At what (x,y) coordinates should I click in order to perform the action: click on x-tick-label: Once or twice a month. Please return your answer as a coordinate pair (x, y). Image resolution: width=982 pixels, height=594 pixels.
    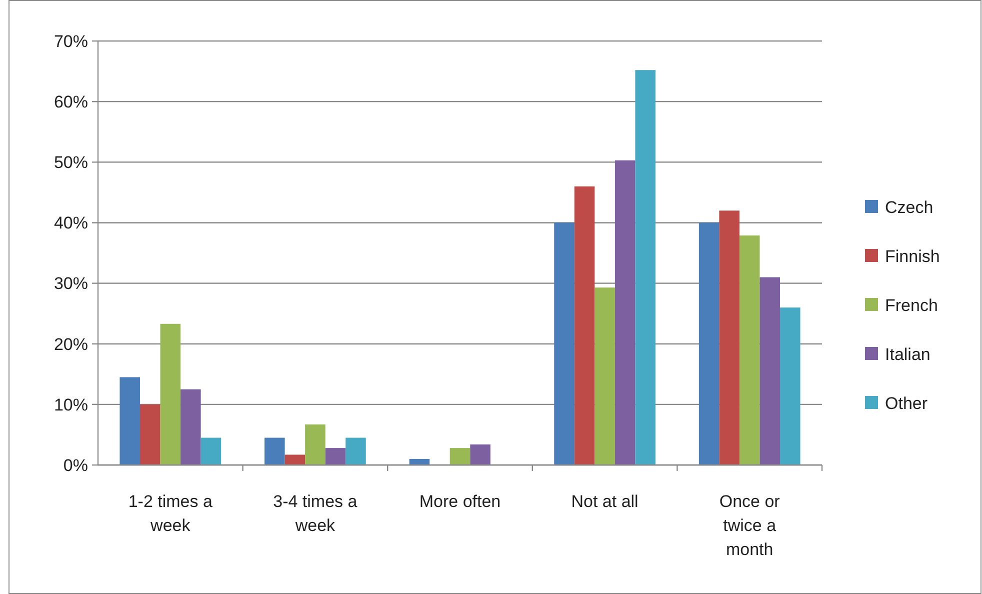
    Looking at the image, I should click on (749, 525).